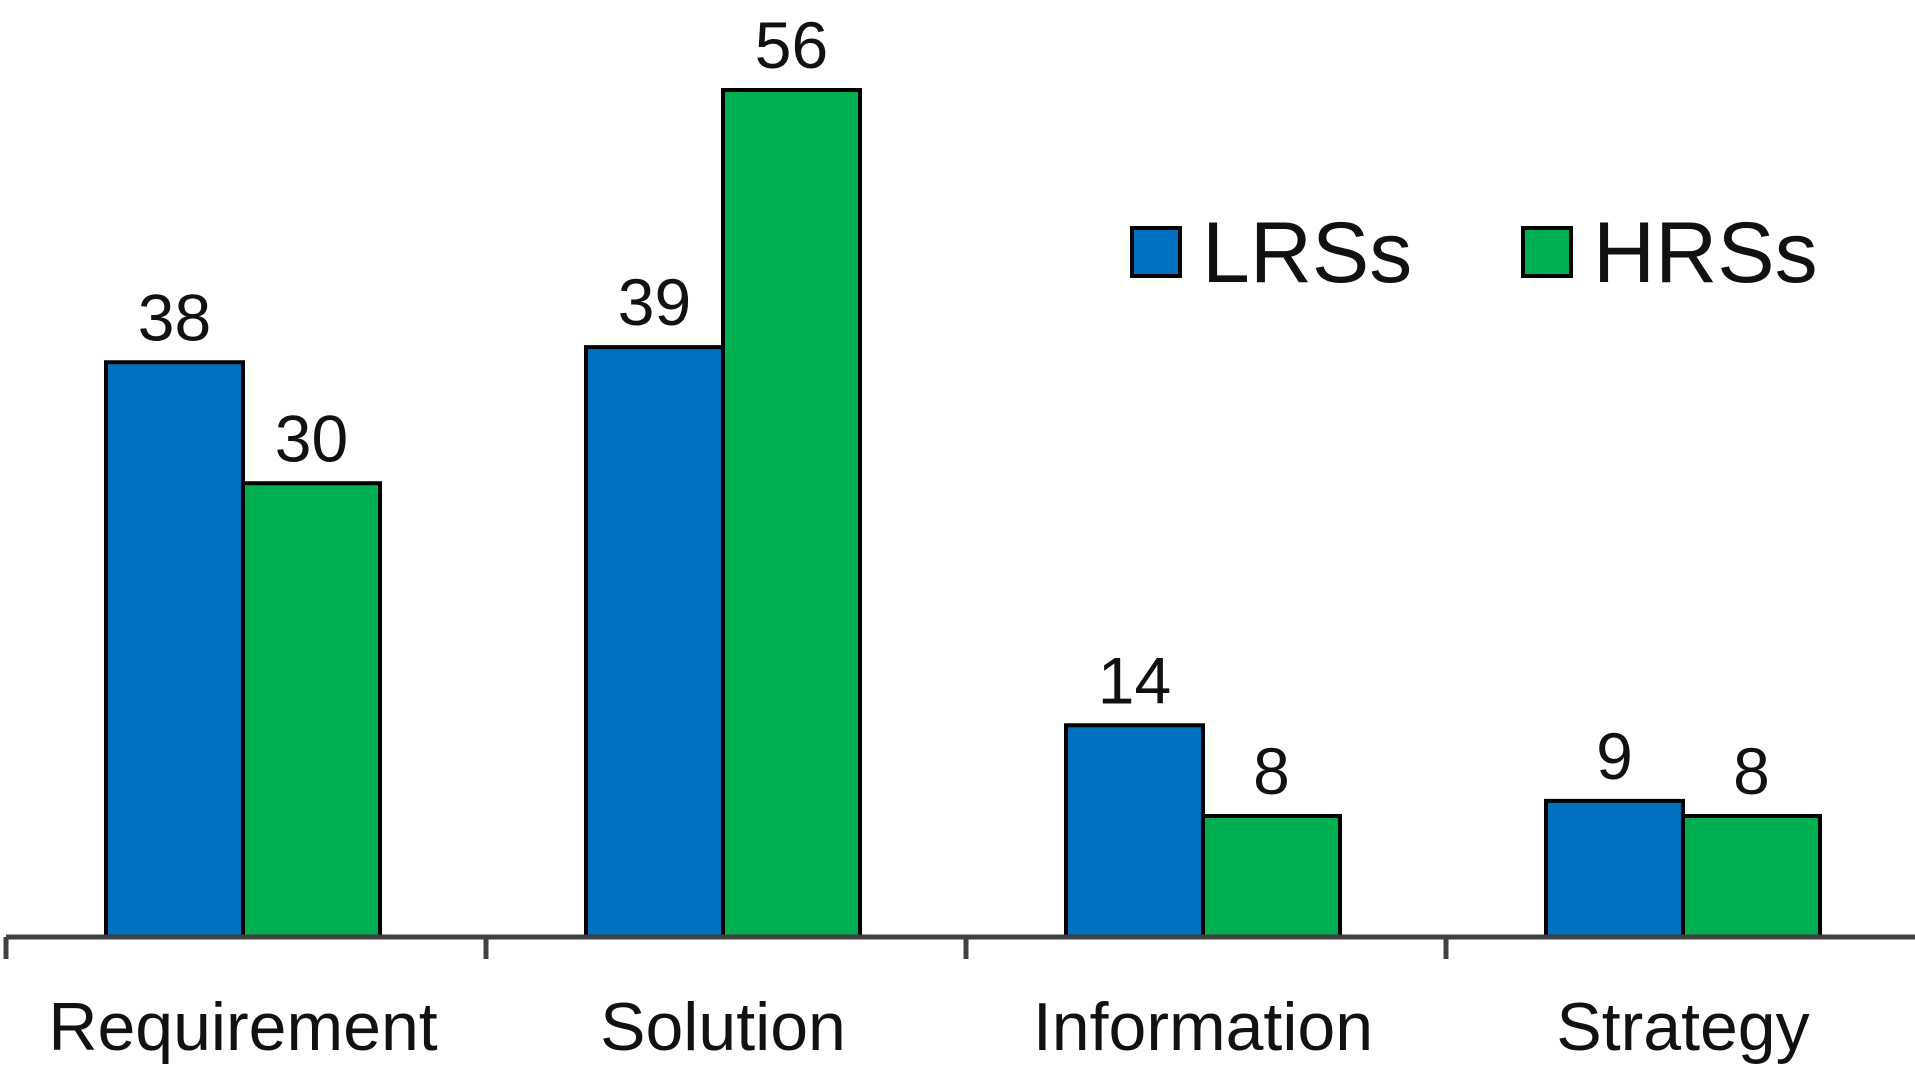  I want to click on legend: LRSs HRSs, so click(1474, 253).